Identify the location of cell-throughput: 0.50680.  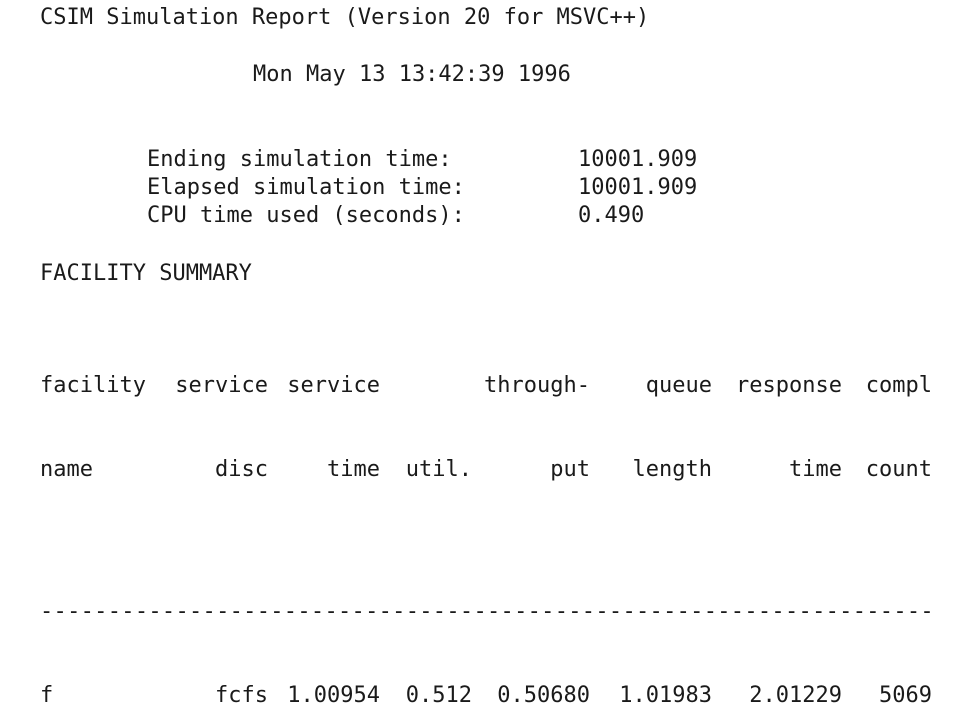
(543, 695).